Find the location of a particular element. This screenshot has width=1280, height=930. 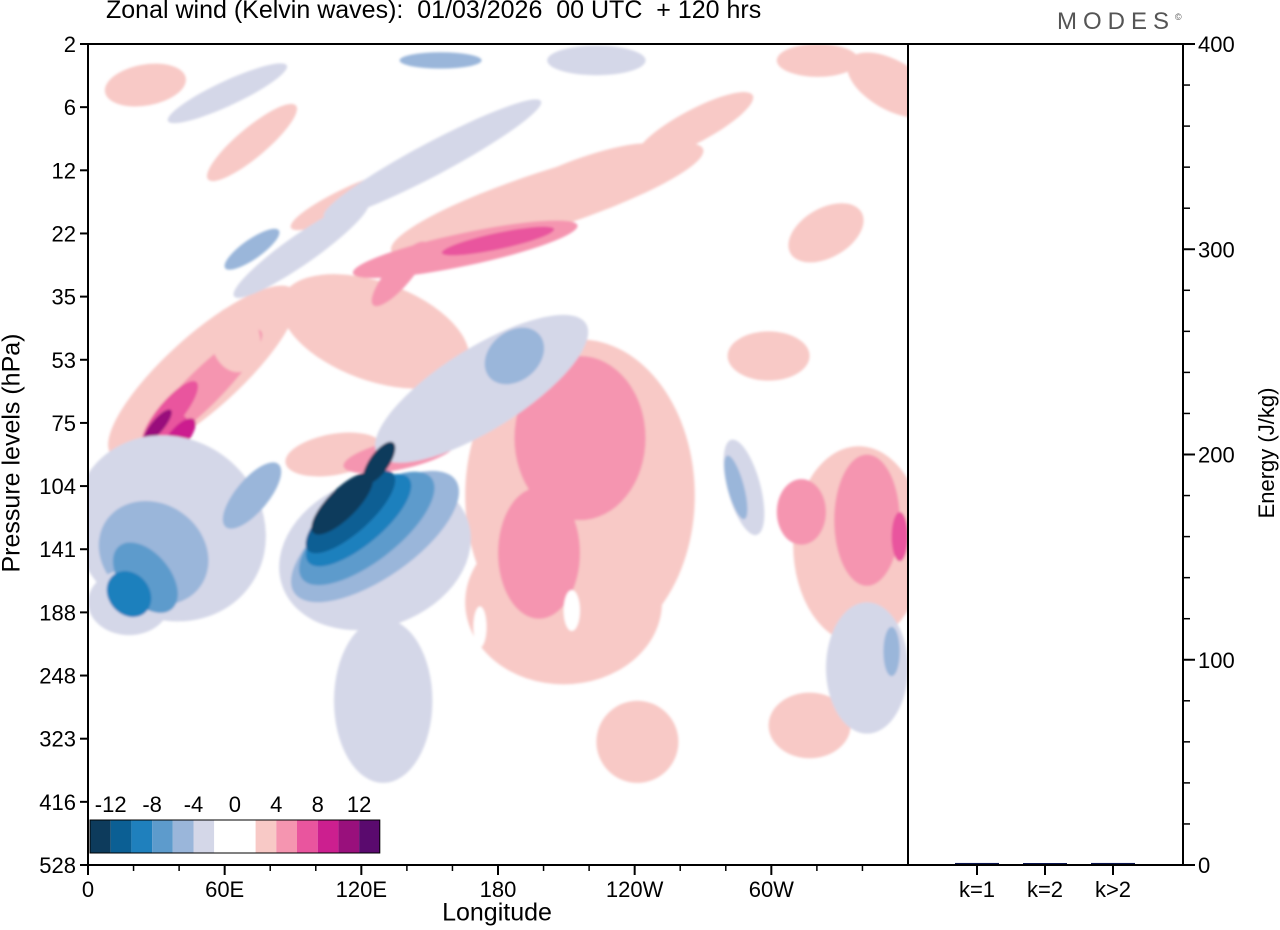

colorbar-label: 12 is located at coordinates (359, 804).